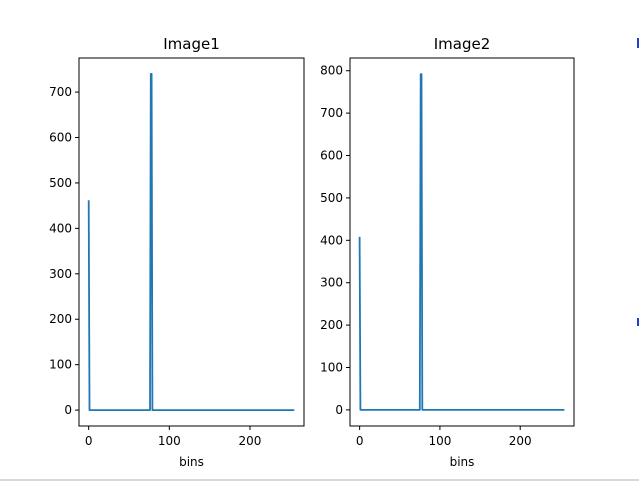  Describe the element at coordinates (60, 274) in the screenshot. I see `chart-1-ytick-label: 300` at that location.